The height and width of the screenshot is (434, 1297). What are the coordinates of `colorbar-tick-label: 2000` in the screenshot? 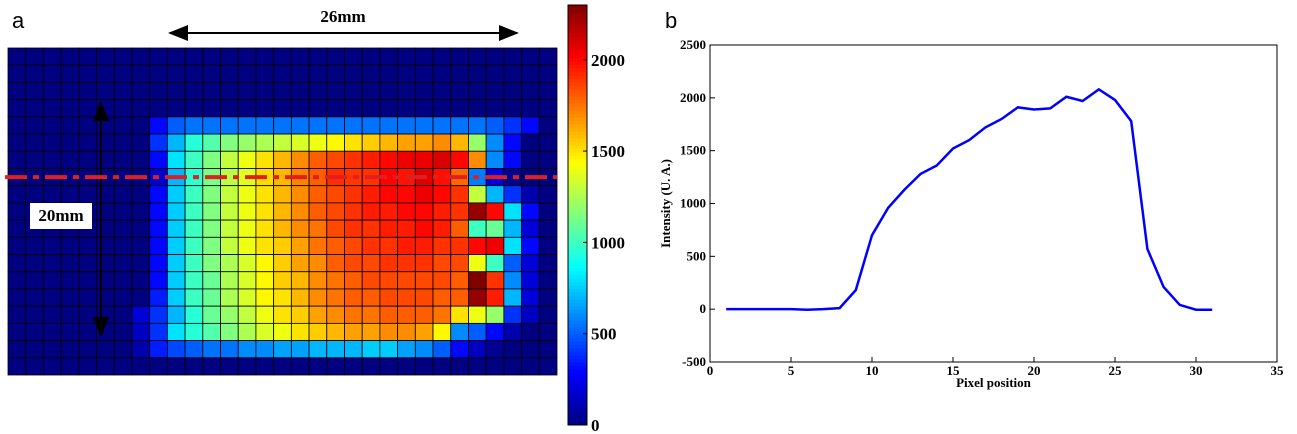 It's located at (608, 60).